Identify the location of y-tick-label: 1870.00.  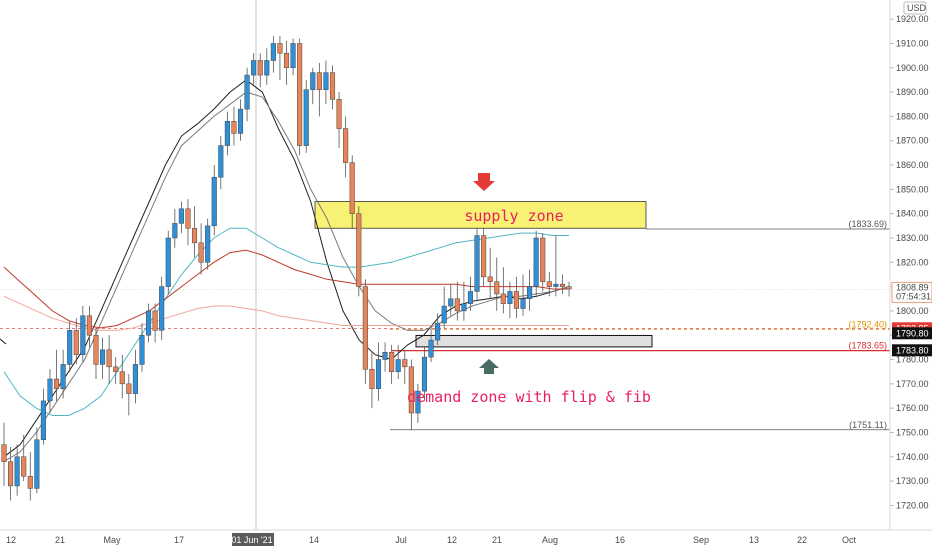
(912, 141).